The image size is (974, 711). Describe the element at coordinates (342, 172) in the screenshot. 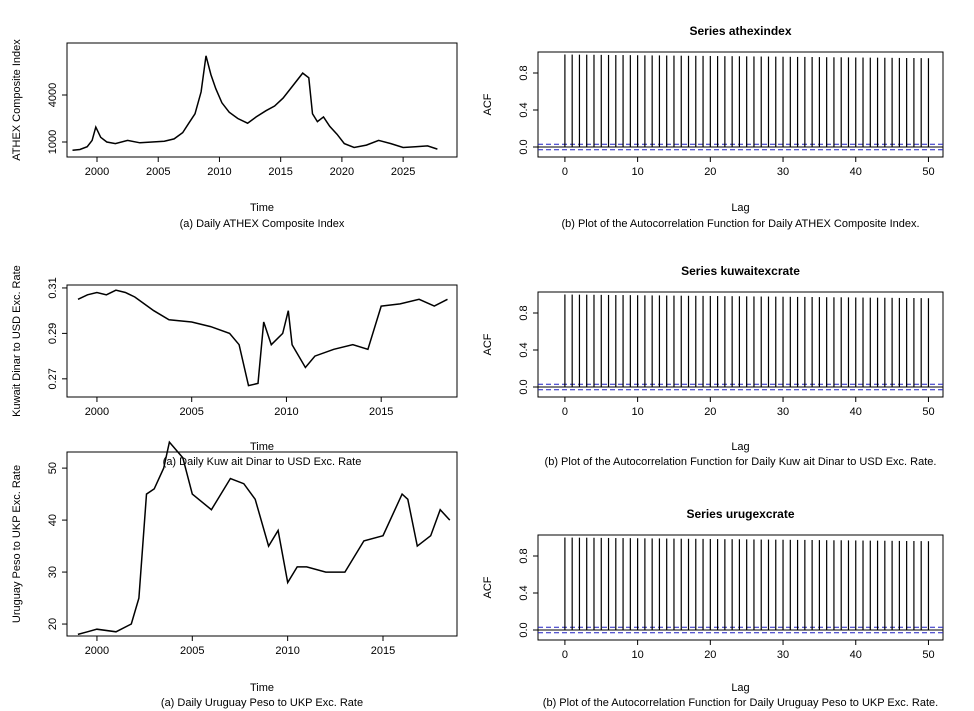

I see `x-tick-label: 2020` at that location.